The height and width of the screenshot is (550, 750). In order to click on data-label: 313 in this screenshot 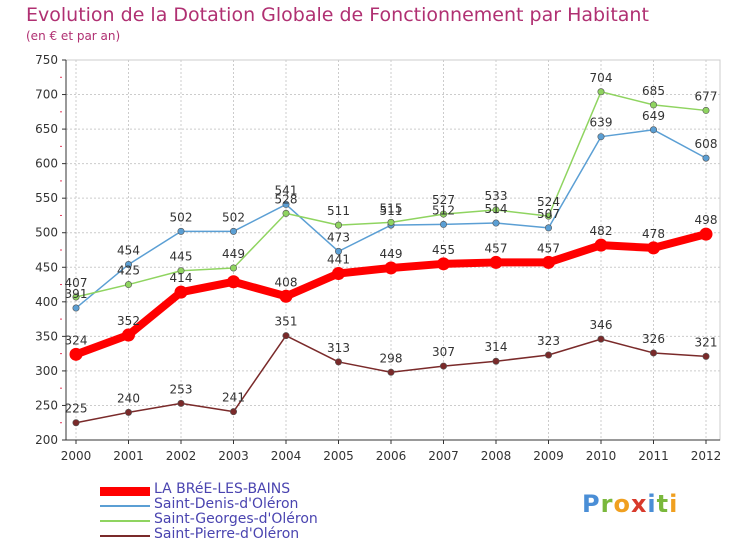, I will do `click(338, 348)`.